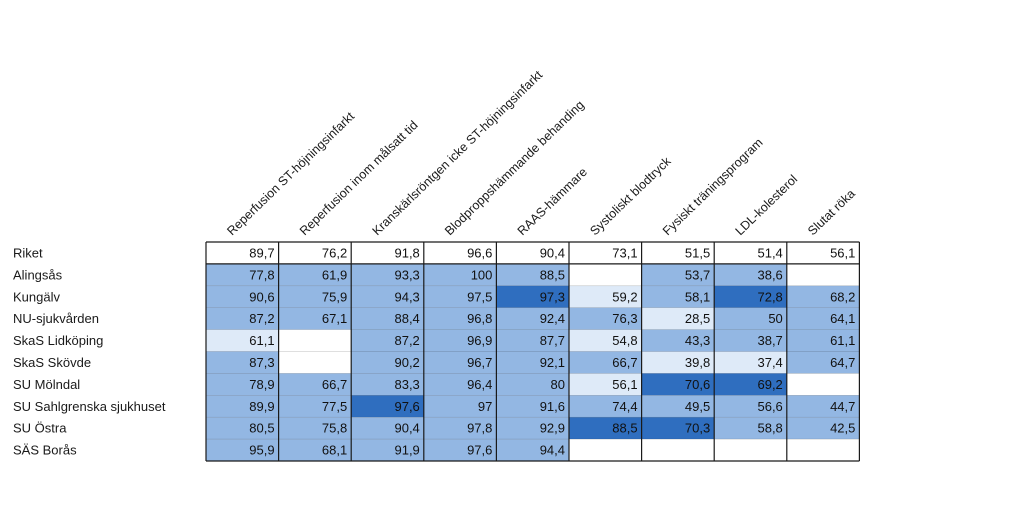 The width and height of the screenshot is (1023, 524). What do you see at coordinates (482, 274) in the screenshot?
I see `cell-value: 100` at bounding box center [482, 274].